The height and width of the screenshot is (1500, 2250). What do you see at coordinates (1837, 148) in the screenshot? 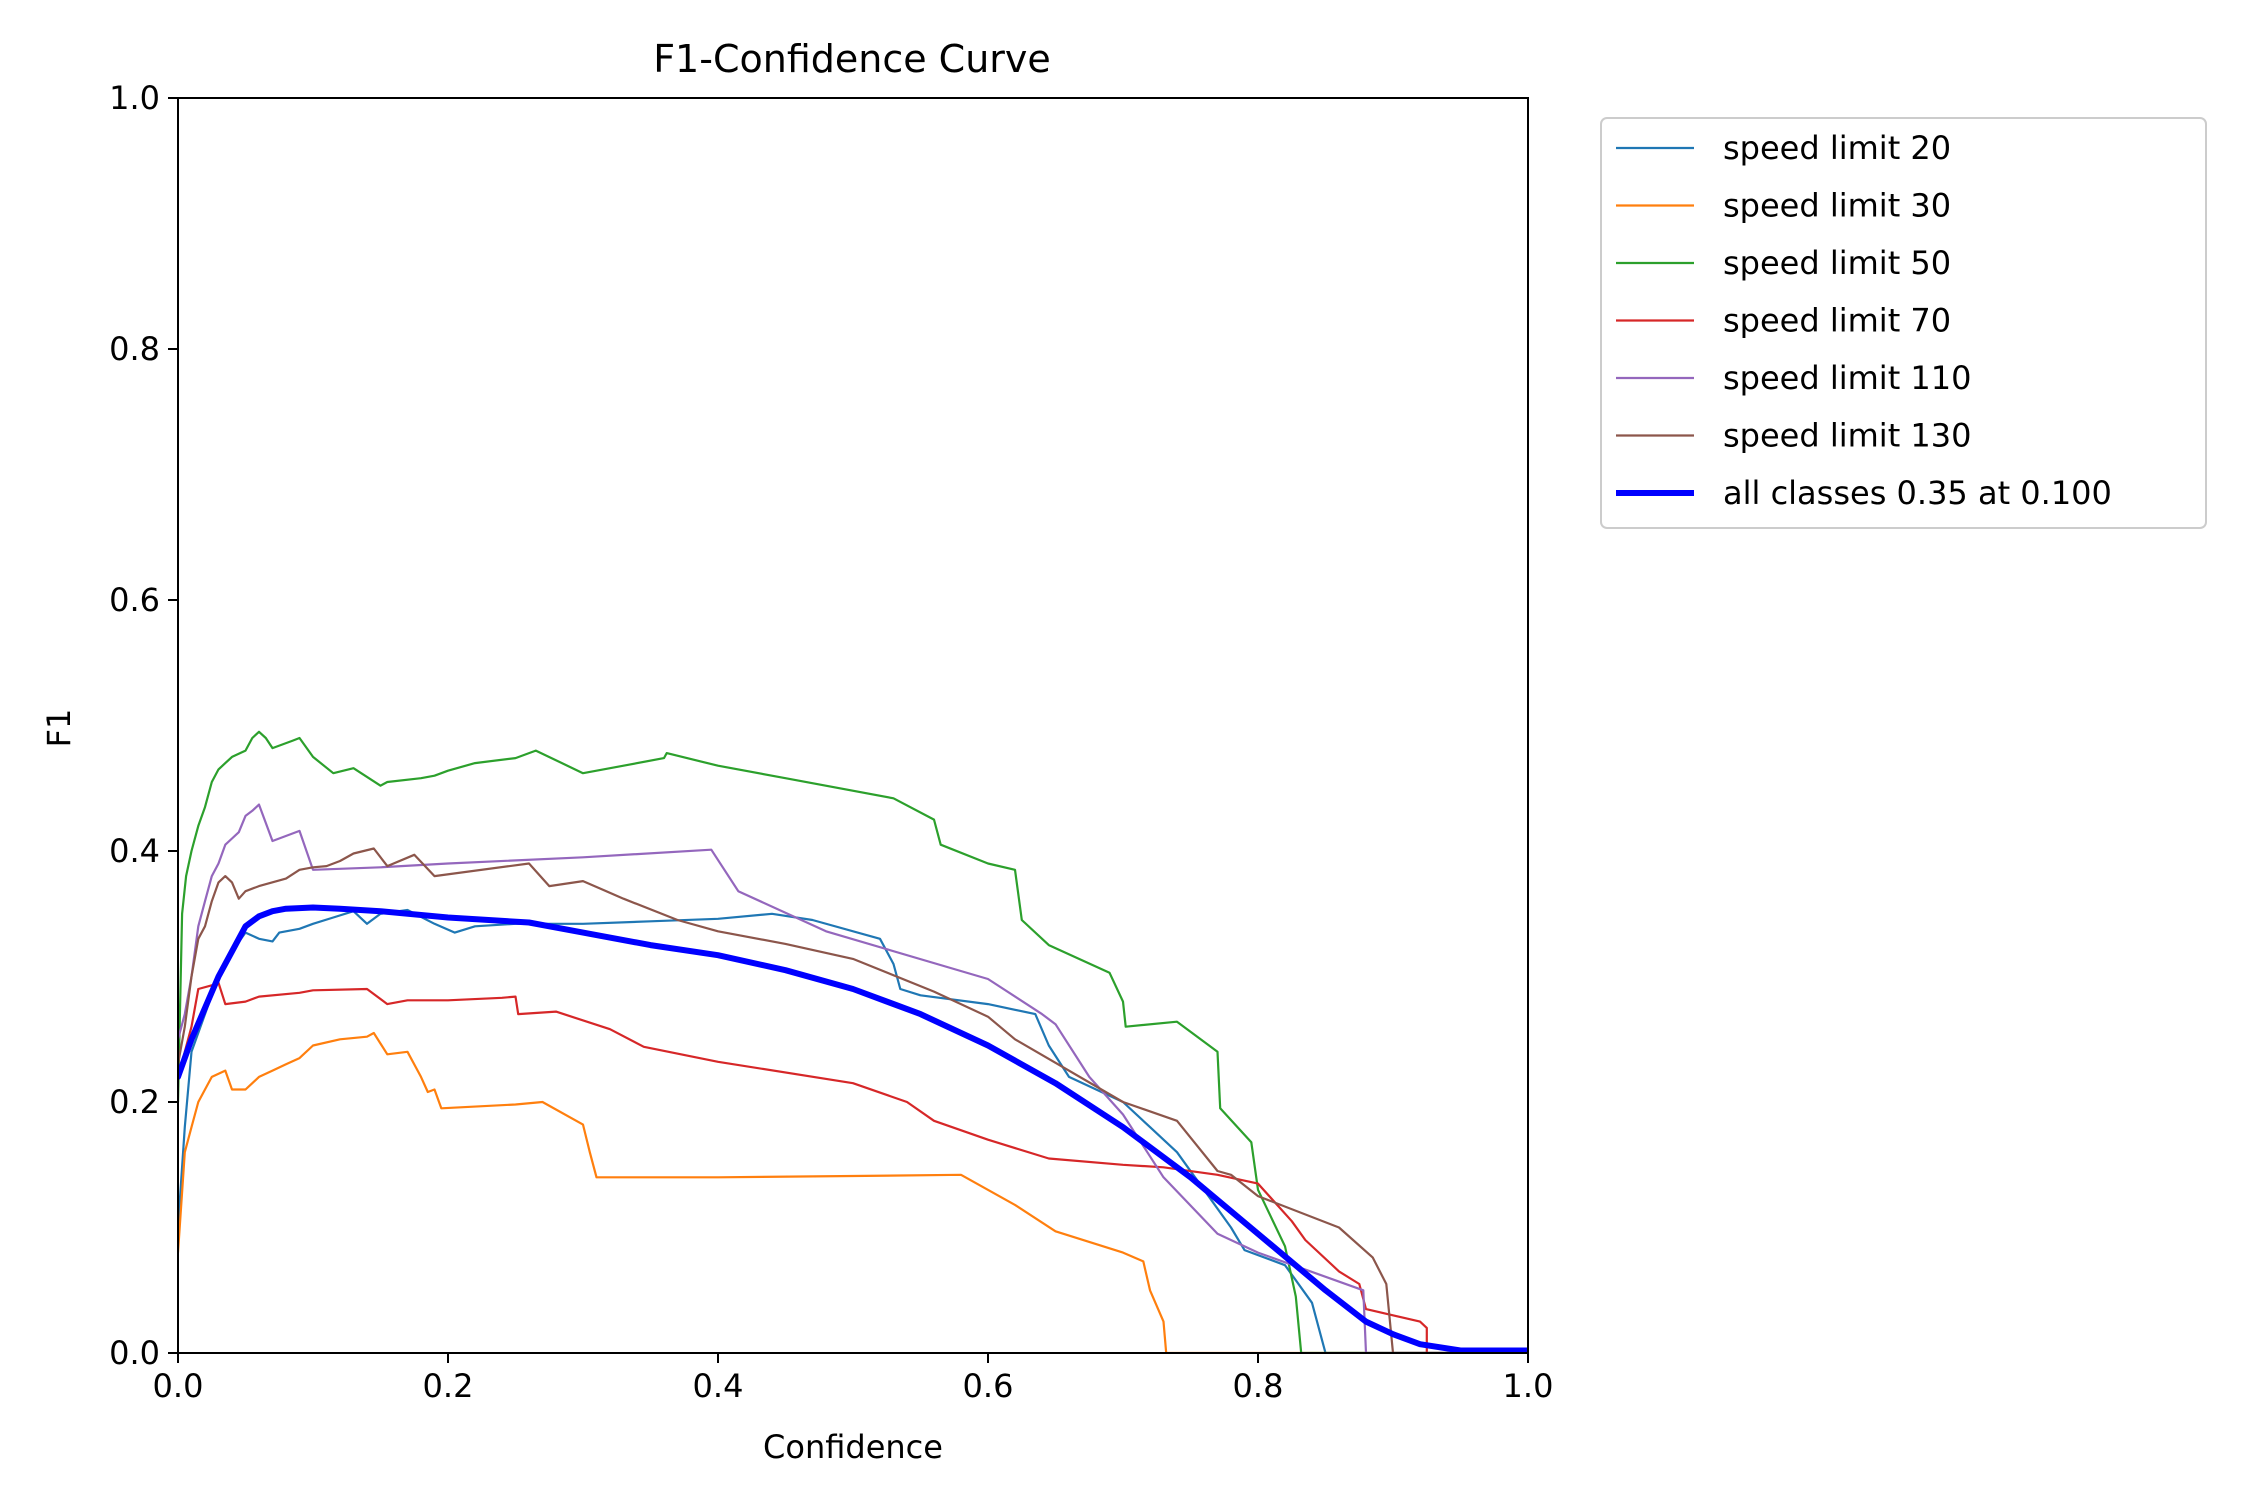
I see `legend-label-1: speed limit 20` at bounding box center [1837, 148].